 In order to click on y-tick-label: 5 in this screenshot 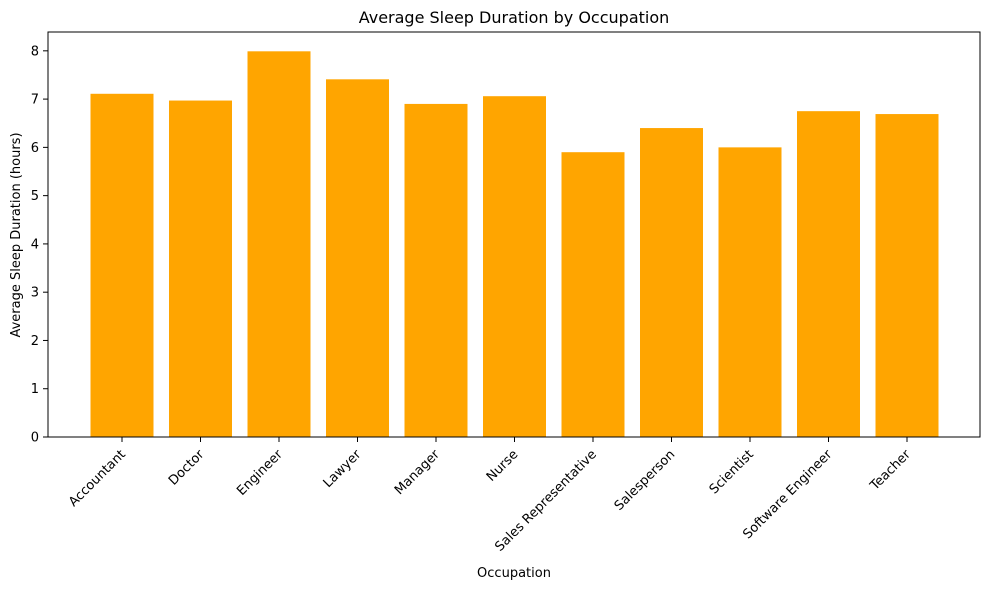, I will do `click(35, 196)`.